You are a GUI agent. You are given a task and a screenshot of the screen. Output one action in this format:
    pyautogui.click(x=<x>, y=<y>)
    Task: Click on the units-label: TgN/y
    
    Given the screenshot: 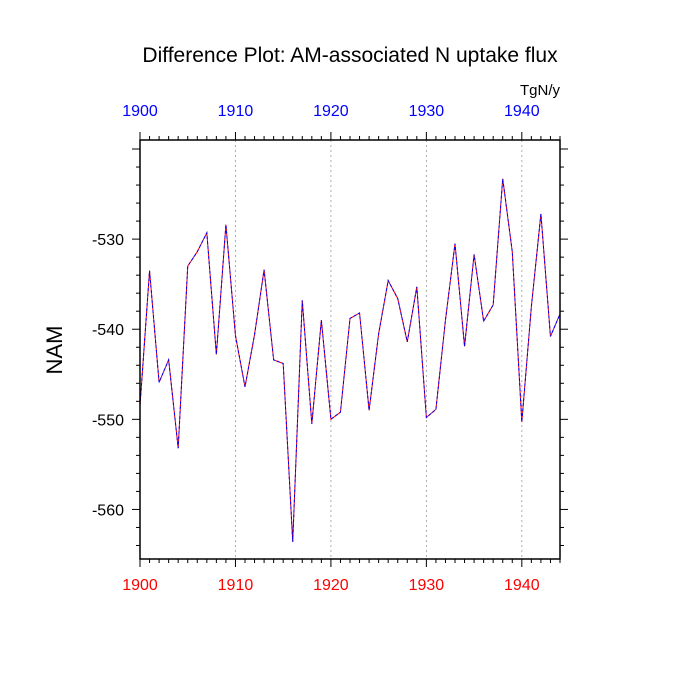 What is the action you would take?
    pyautogui.click(x=540, y=90)
    